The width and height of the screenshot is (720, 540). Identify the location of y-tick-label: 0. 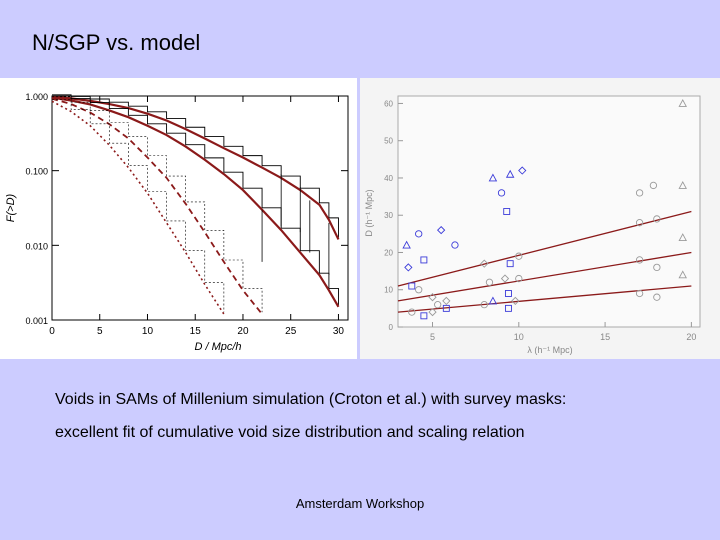
(391, 327).